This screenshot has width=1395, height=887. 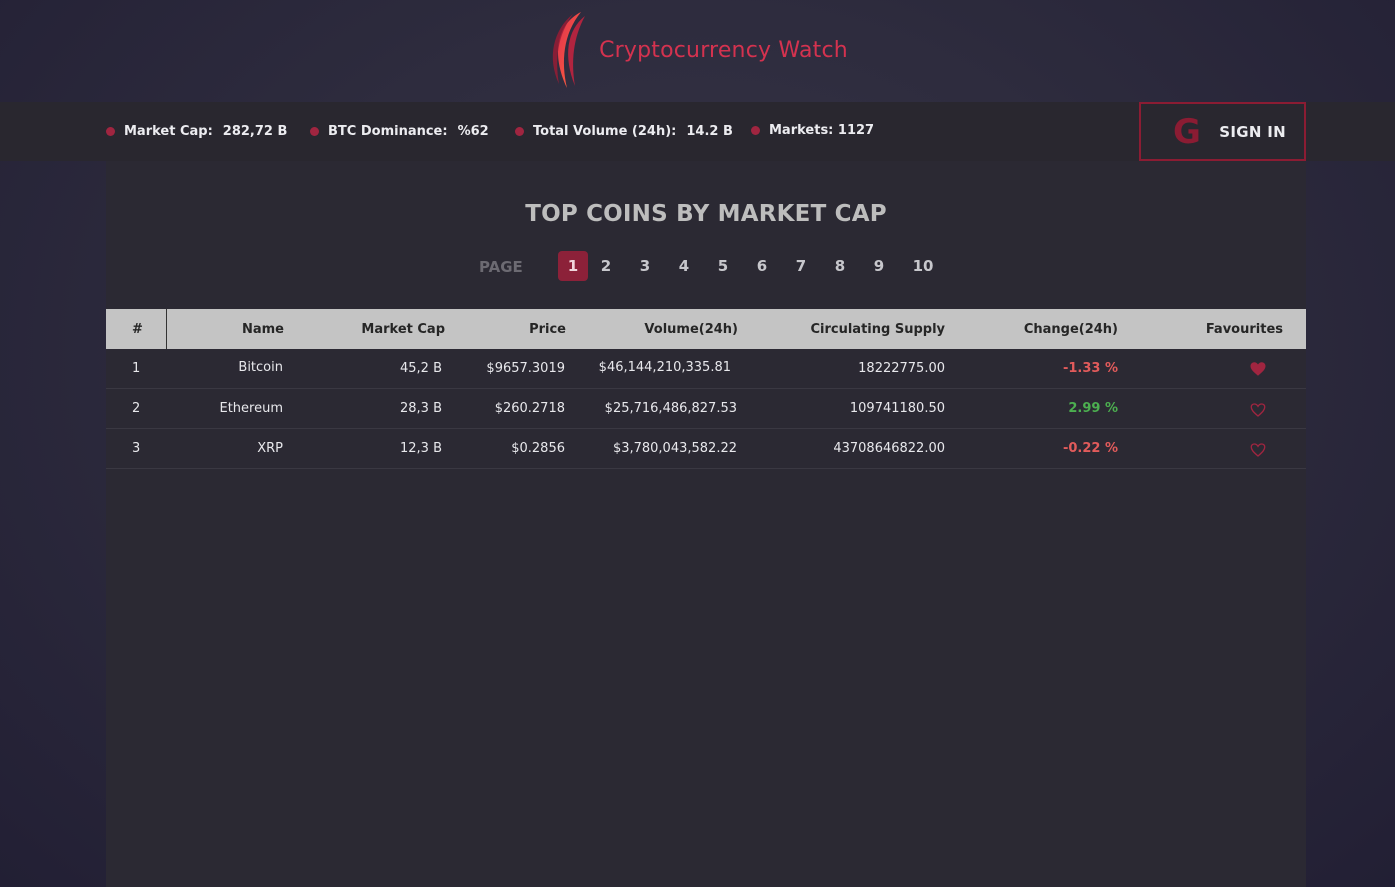 What do you see at coordinates (403, 329) in the screenshot?
I see `header-market-cap: Market Cap` at bounding box center [403, 329].